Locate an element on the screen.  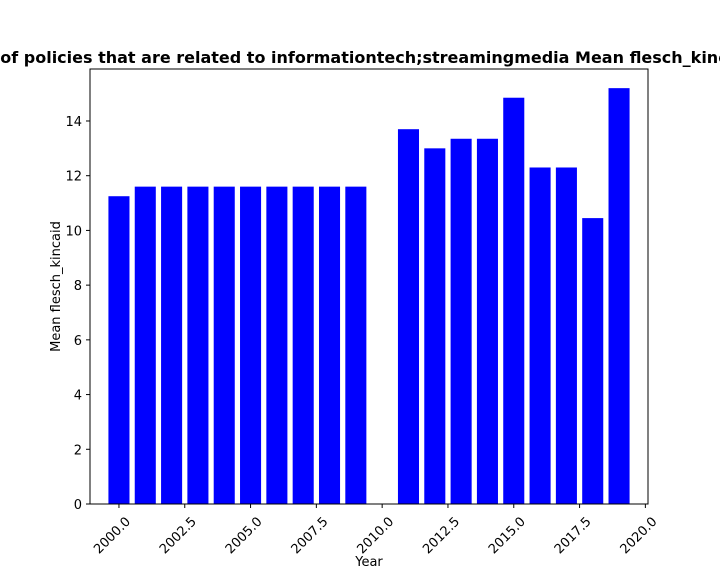
x-tick-label: 2007.5 is located at coordinates (310, 535).